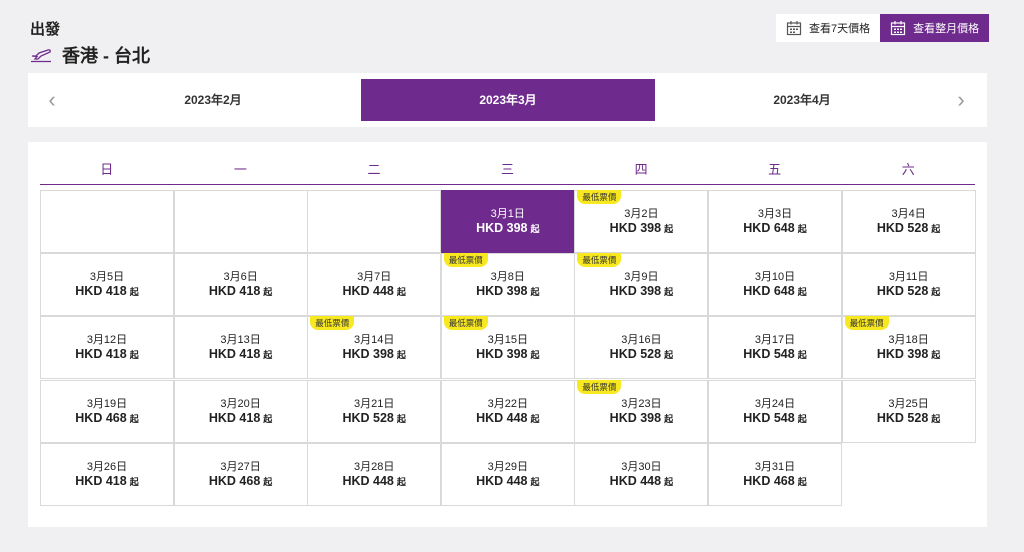 The height and width of the screenshot is (552, 1024). I want to click on day-date: 3月22日, so click(507, 403).